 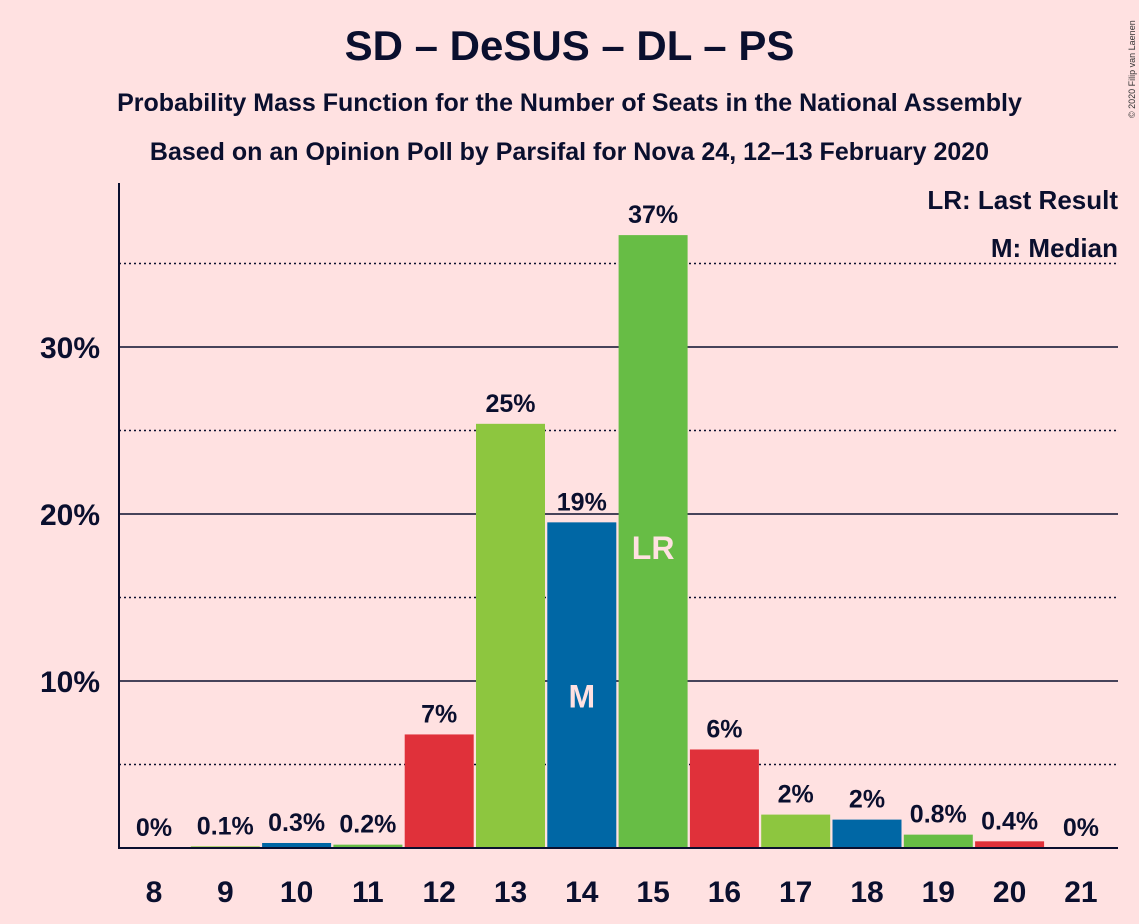 I want to click on x-tick-label: 20, so click(x=1009, y=892).